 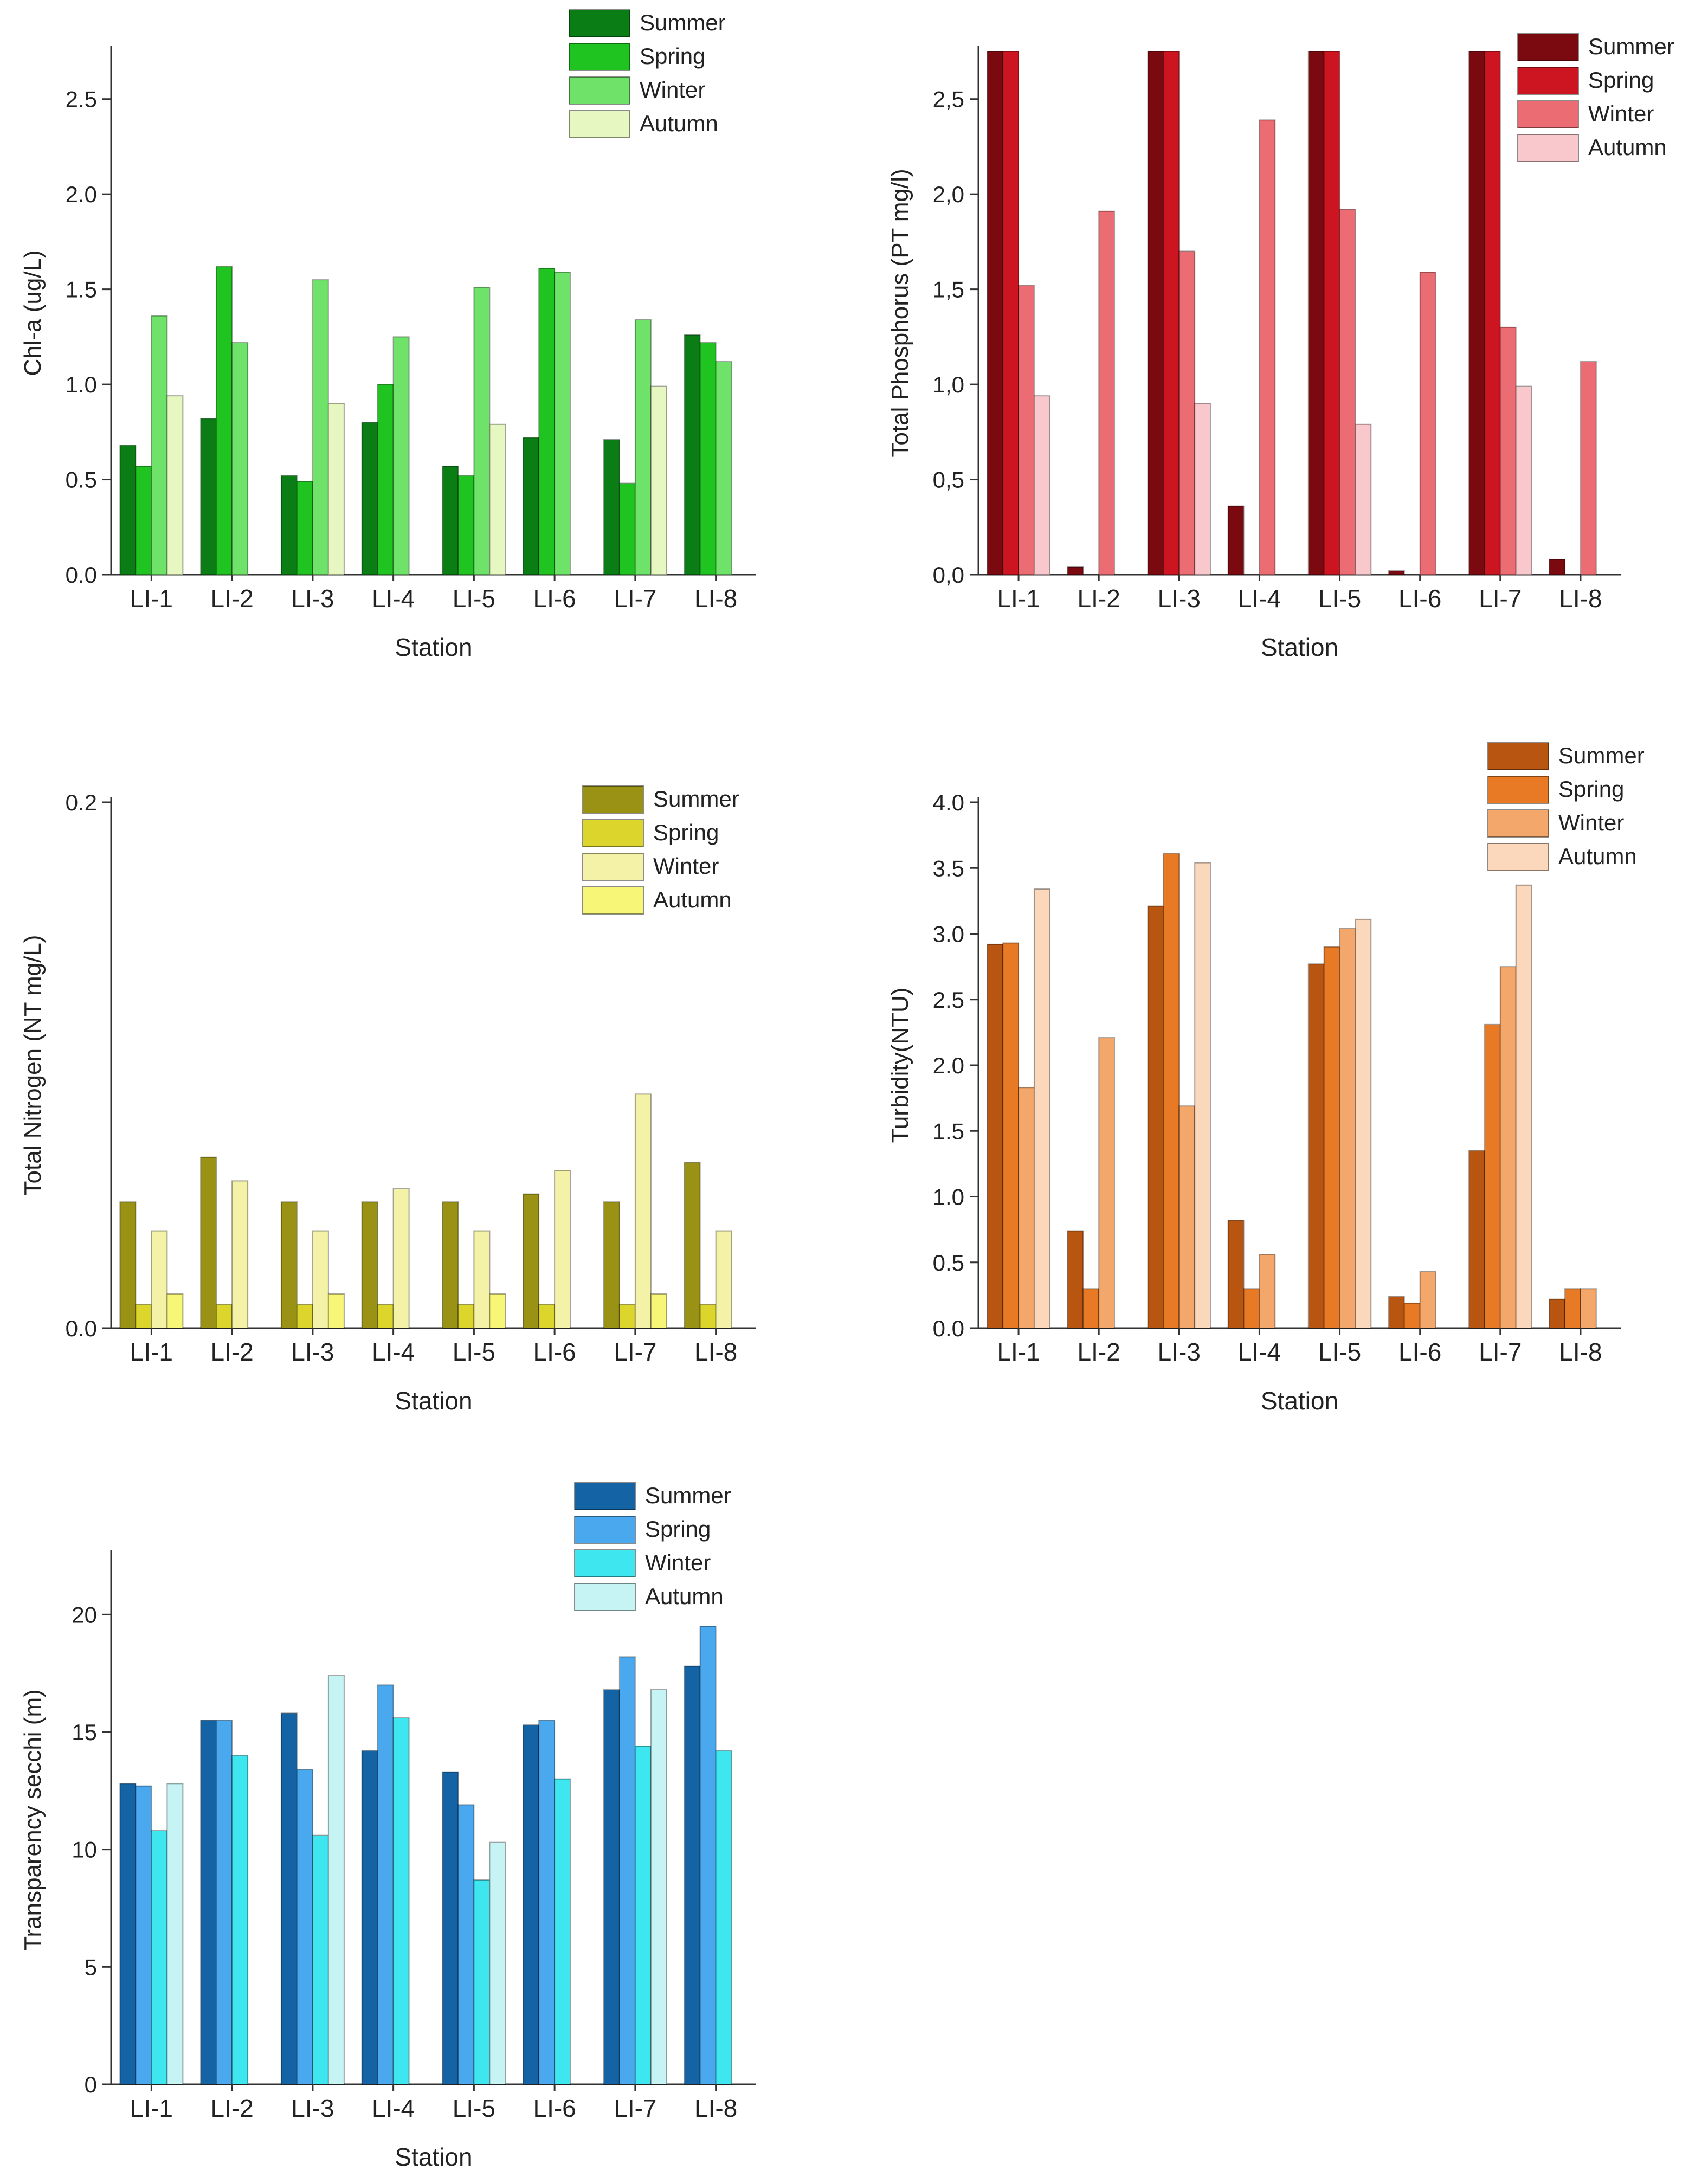 I want to click on y-axis-title: Turbidity(NTU), so click(x=900, y=1065).